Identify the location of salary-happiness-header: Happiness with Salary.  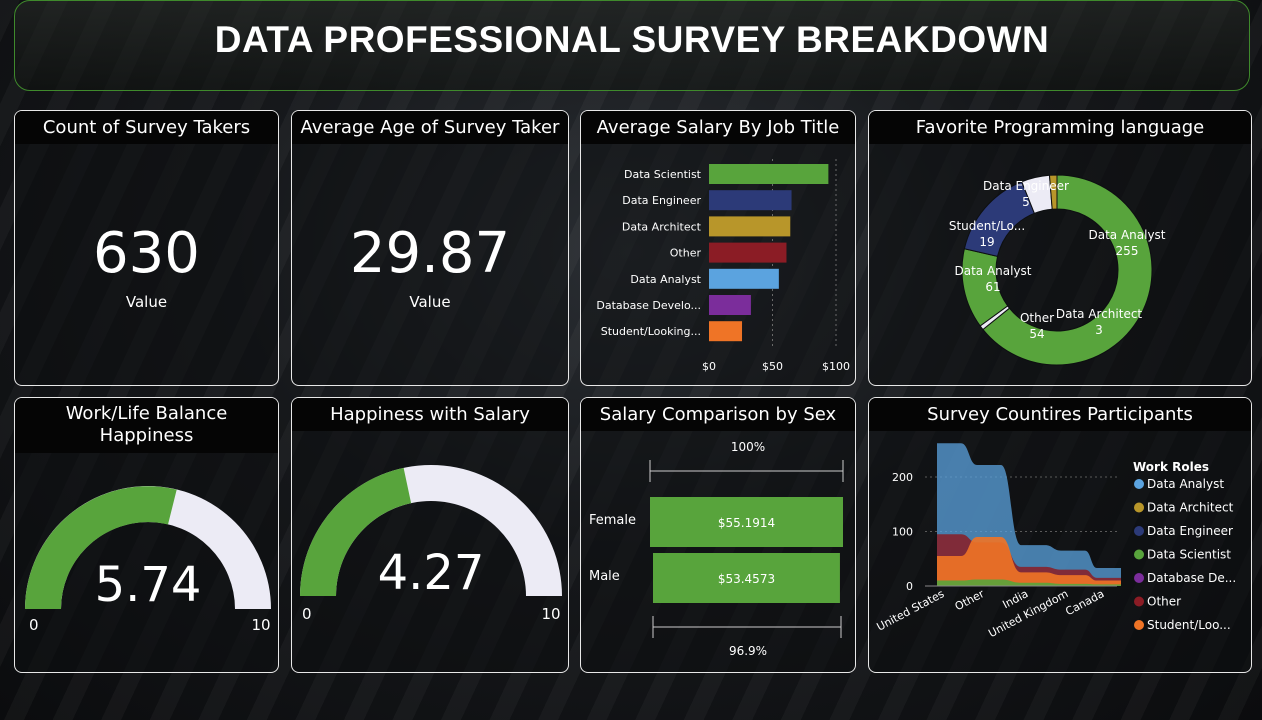
(430, 414).